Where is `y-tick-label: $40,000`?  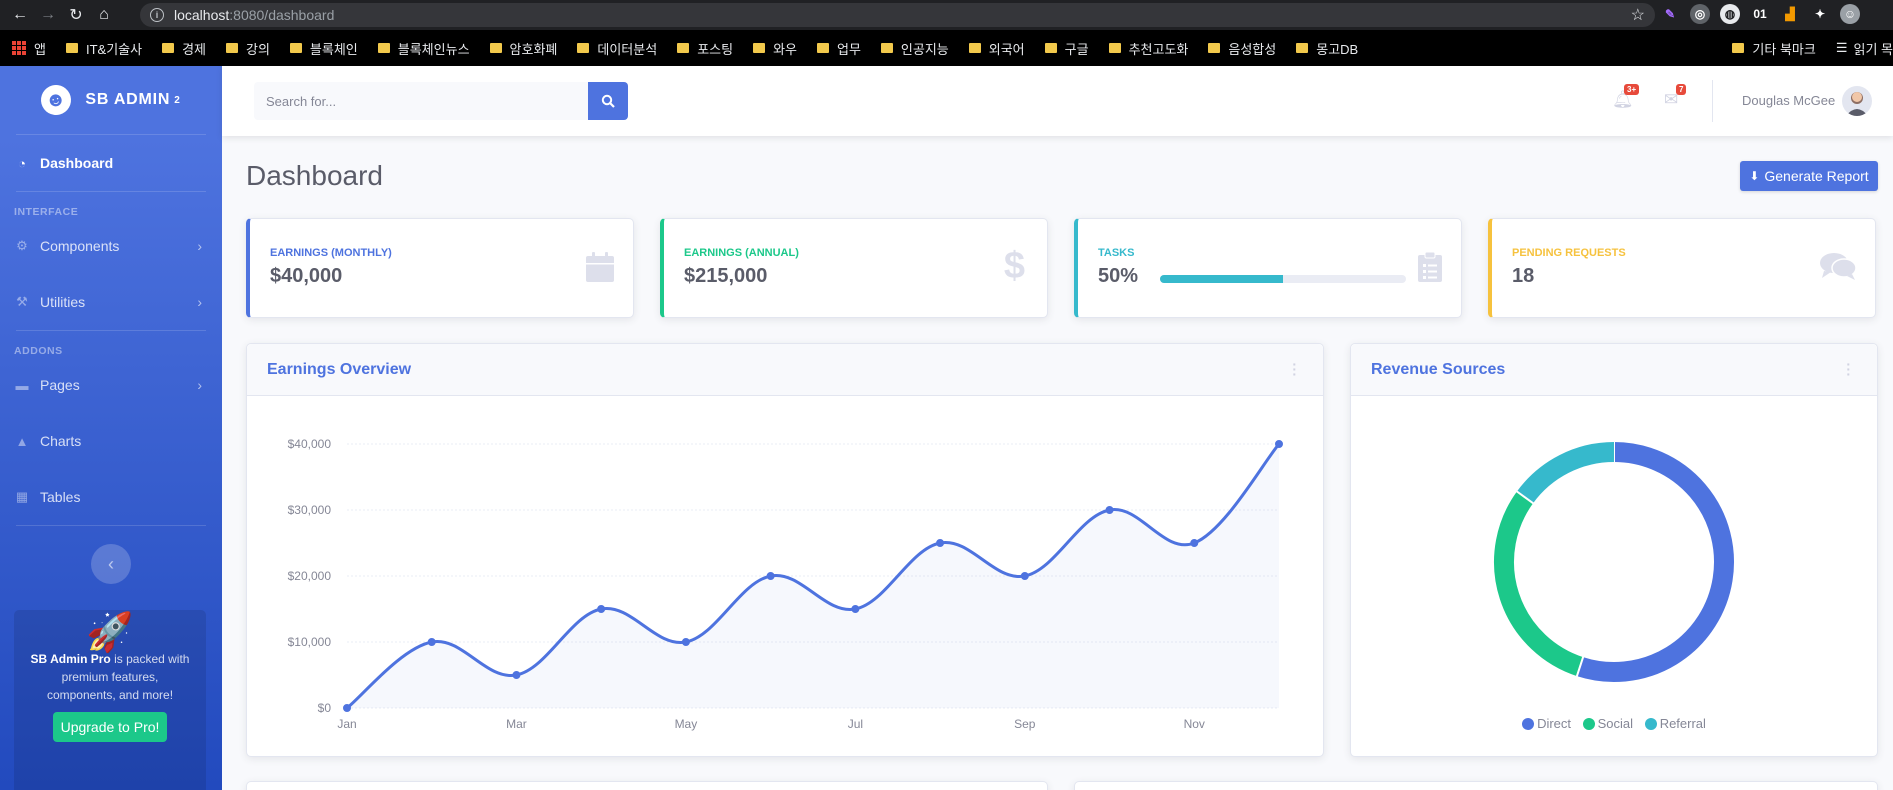 y-tick-label: $40,000 is located at coordinates (310, 444).